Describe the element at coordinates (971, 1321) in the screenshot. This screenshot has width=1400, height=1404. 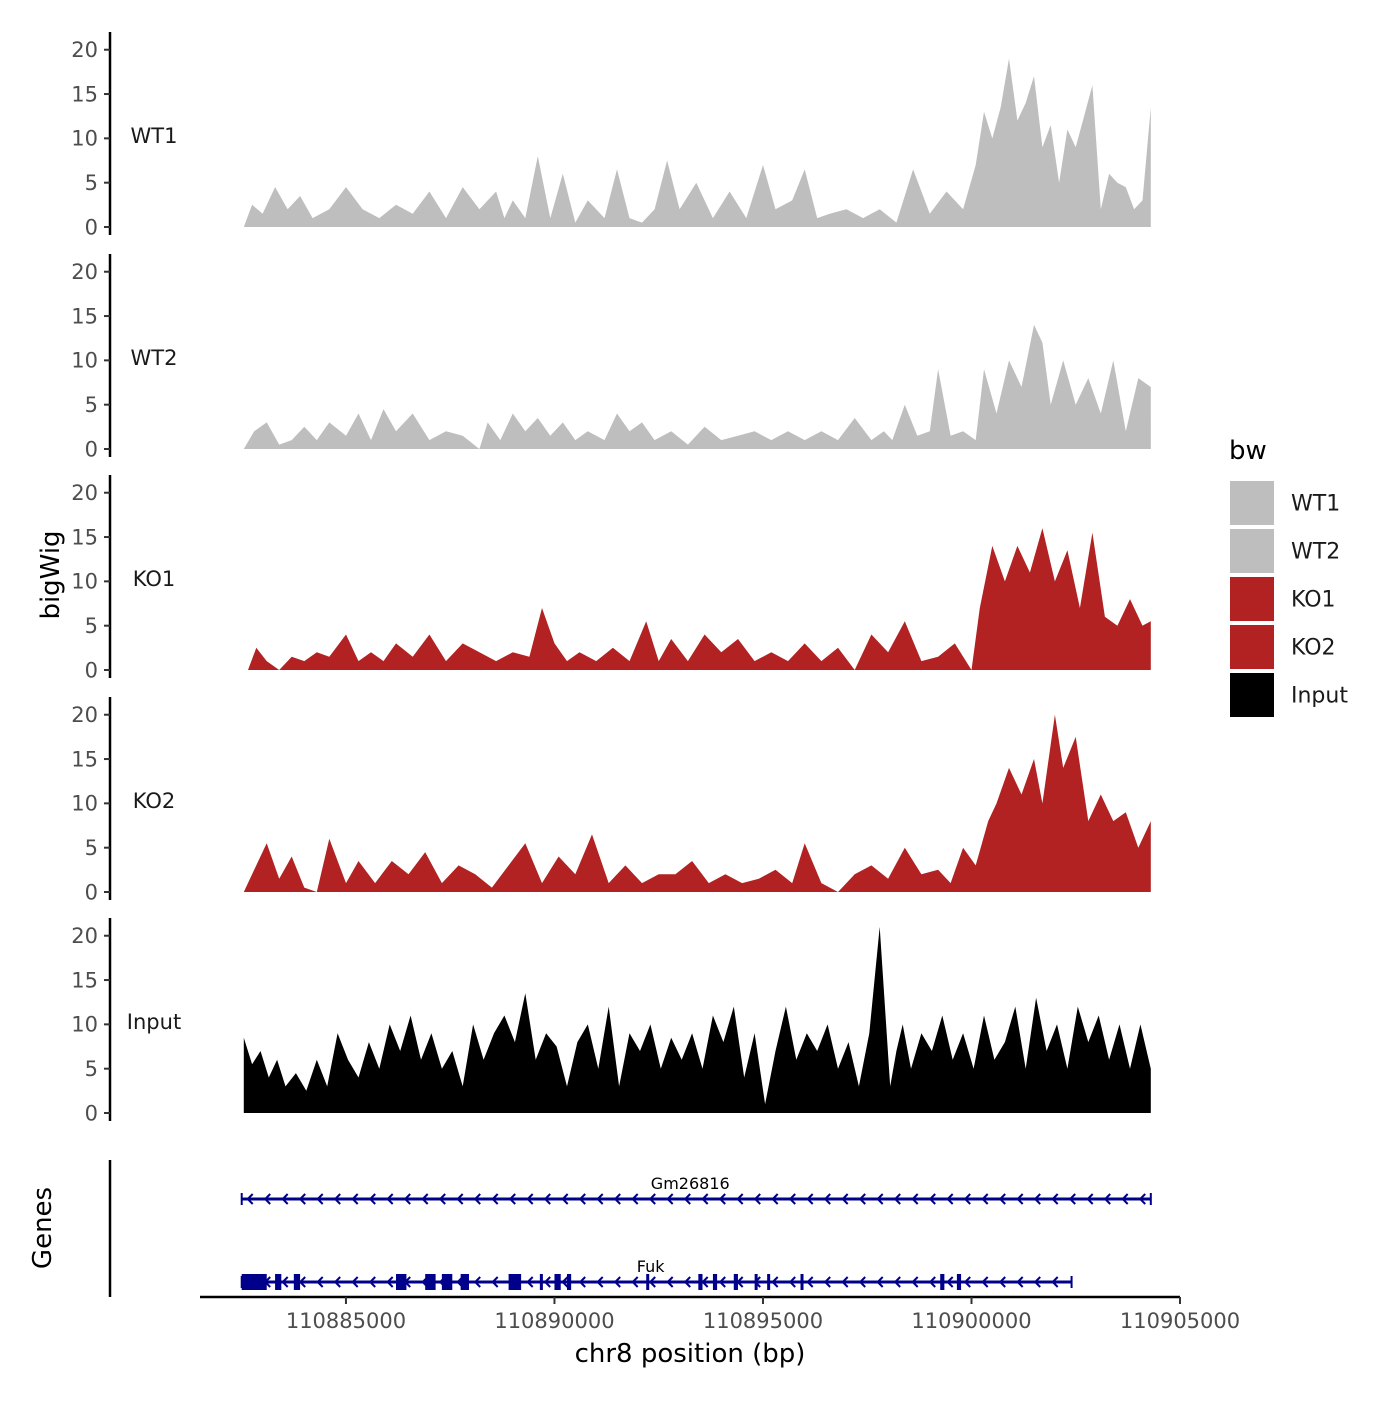
I see `x-tick-label: 110900000` at that location.